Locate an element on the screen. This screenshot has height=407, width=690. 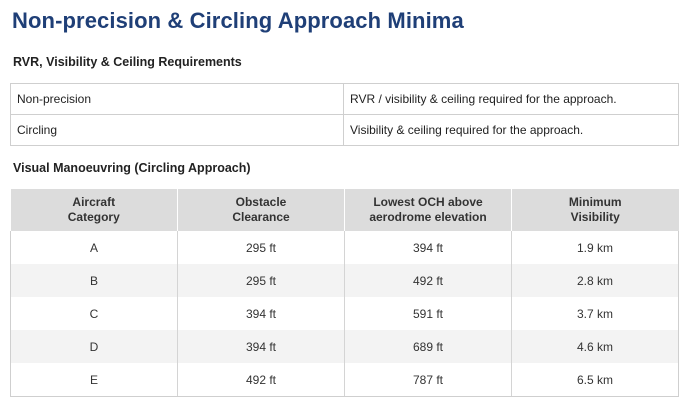
lowest-och-cell: 787 ft is located at coordinates (428, 380).